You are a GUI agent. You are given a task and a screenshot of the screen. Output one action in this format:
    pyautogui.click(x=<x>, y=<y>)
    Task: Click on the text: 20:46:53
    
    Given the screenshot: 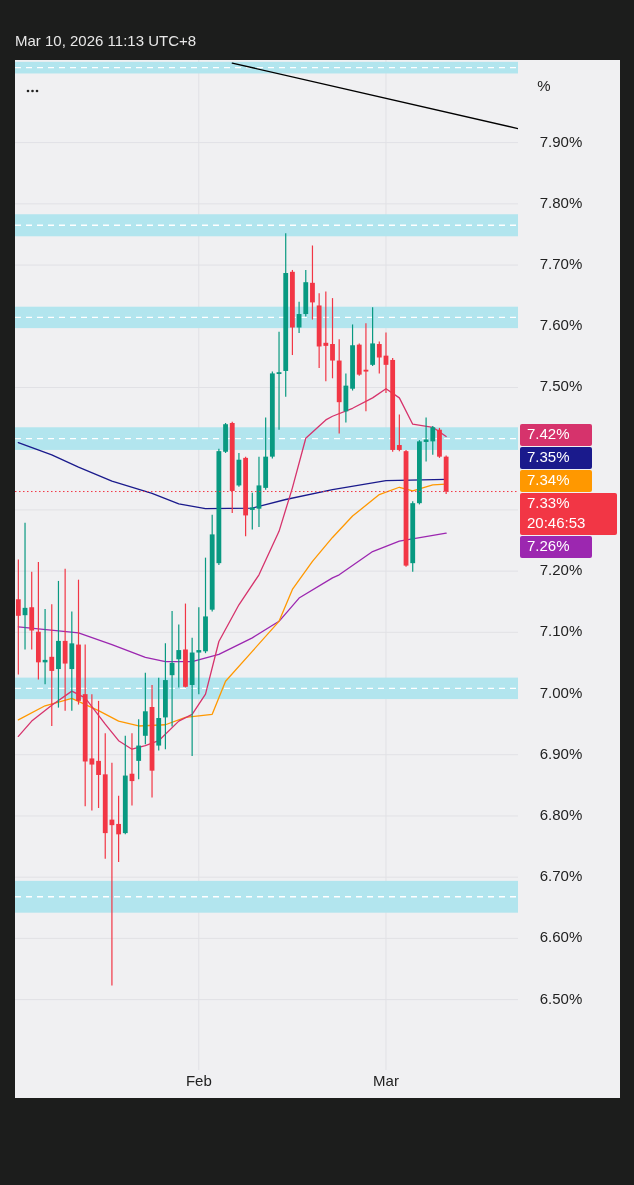 What is the action you would take?
    pyautogui.click(x=556, y=522)
    